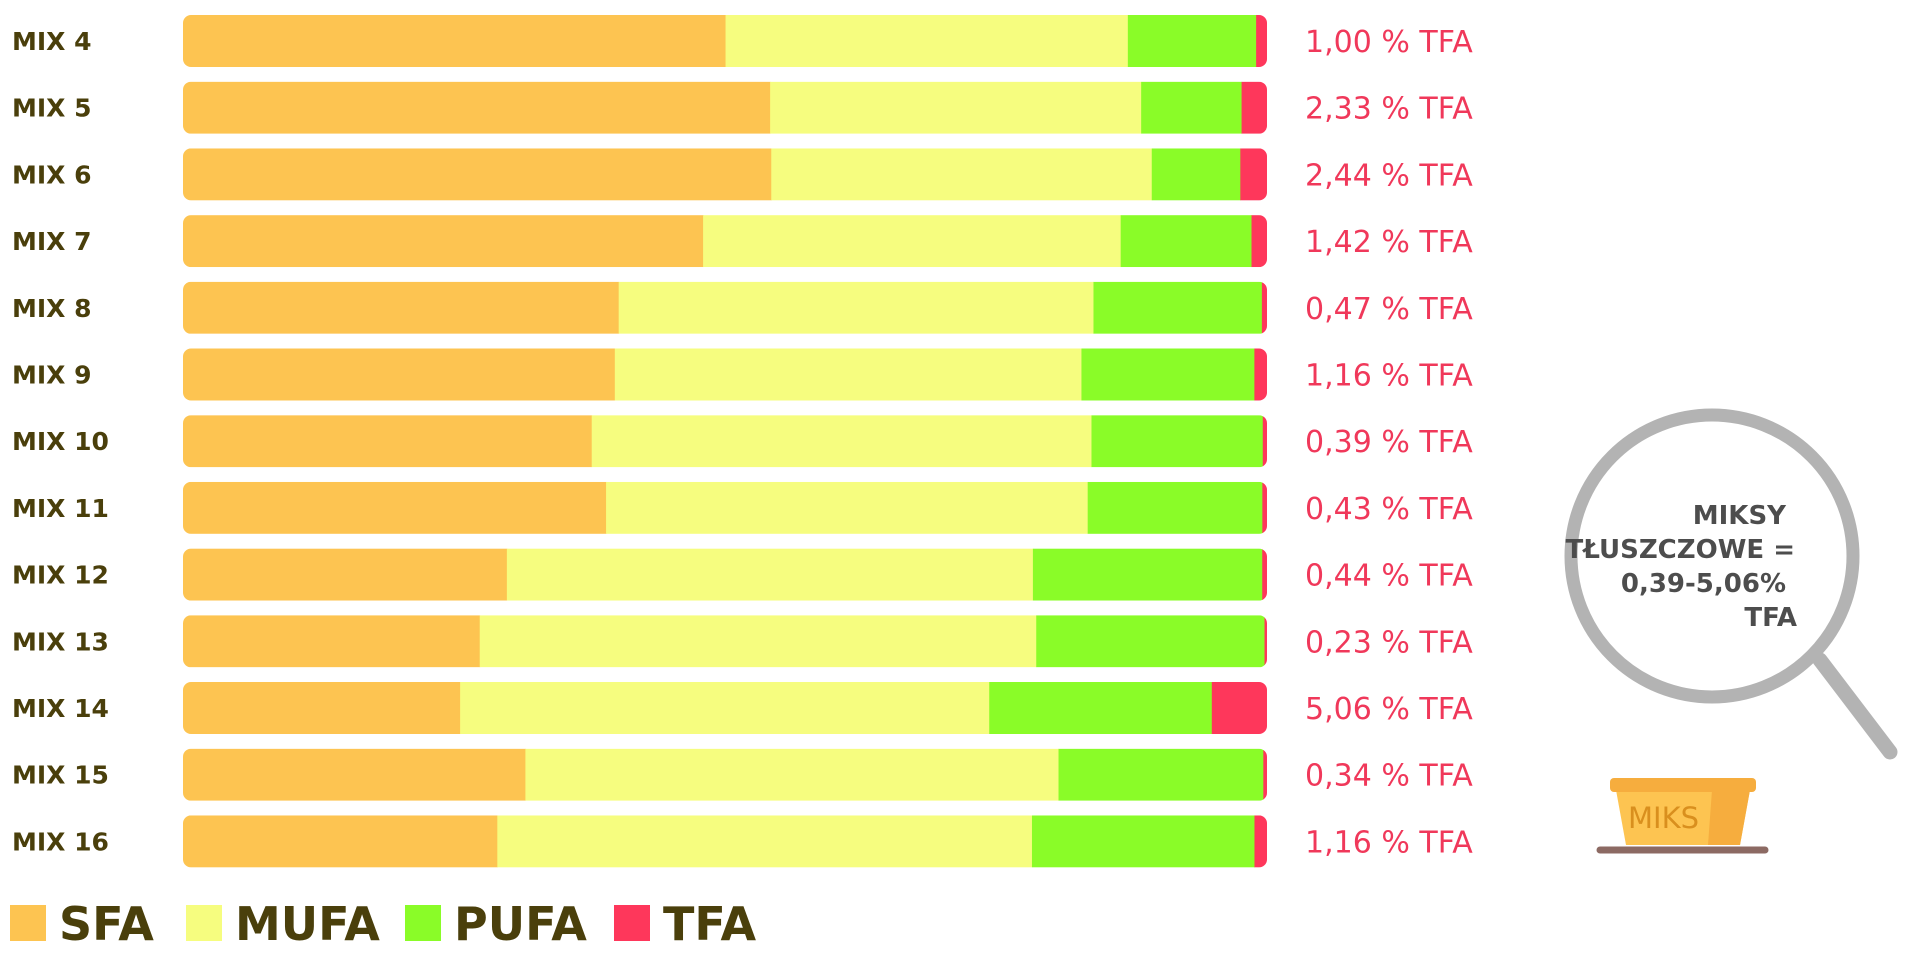  Describe the element at coordinates (1389, 776) in the screenshot. I see `tfa-value-label: 0,34 % TFA` at that location.